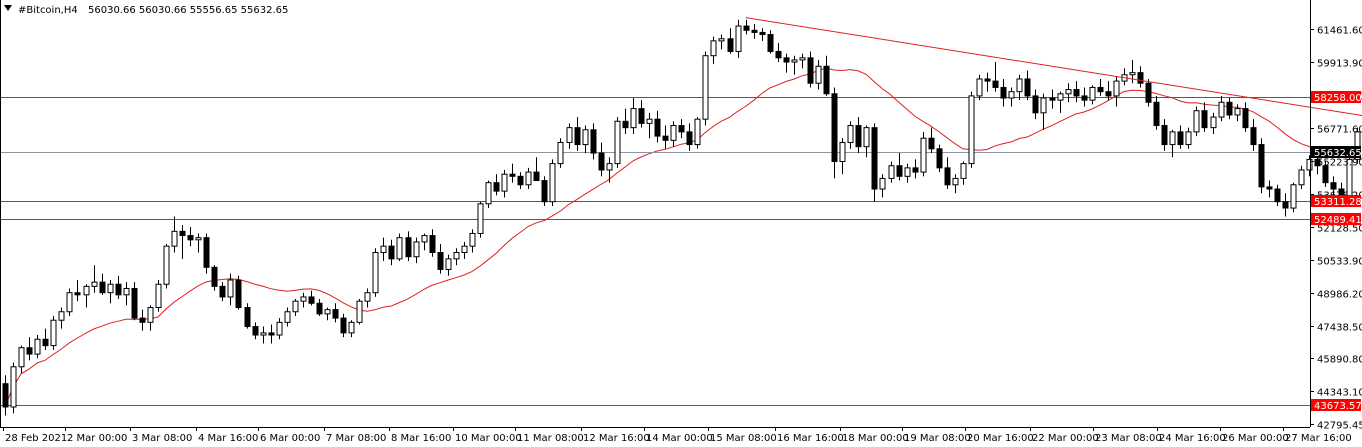 The width and height of the screenshot is (1362, 447). What do you see at coordinates (616, 438) in the screenshot?
I see `x-tick-label: 12 Mar 16:00` at bounding box center [616, 438].